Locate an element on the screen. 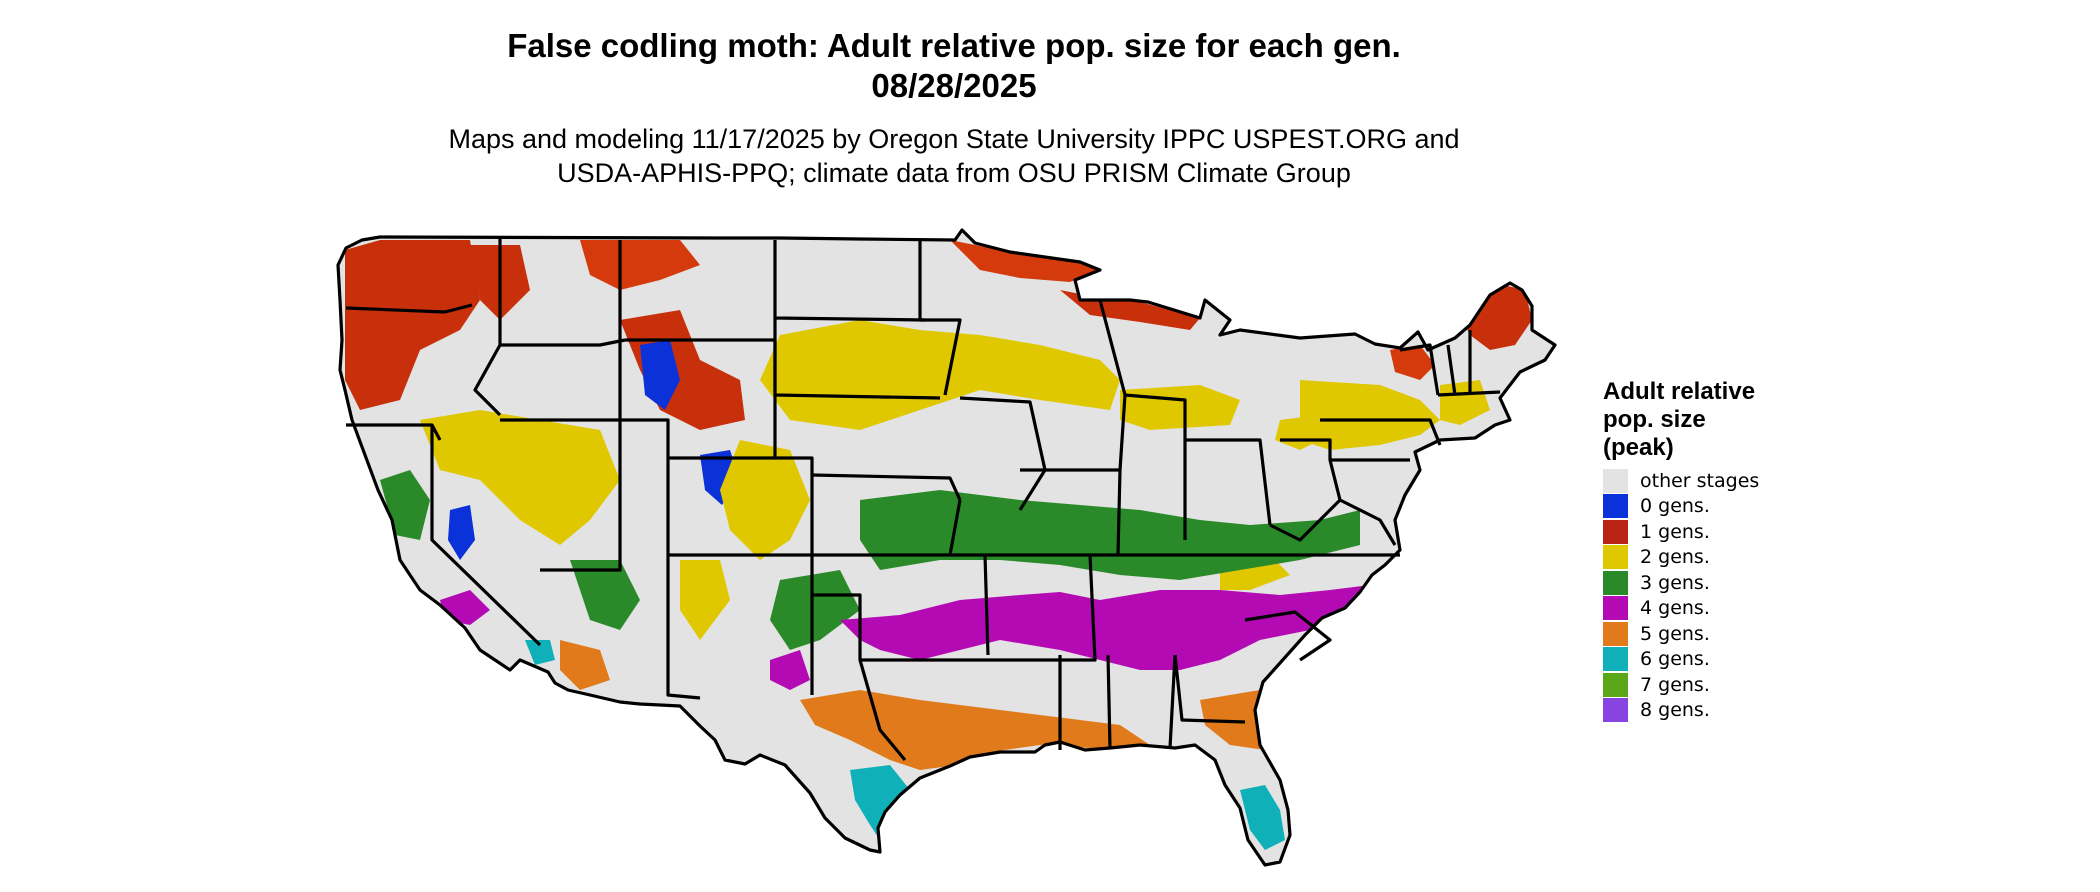  legend-label: other stages is located at coordinates (1700, 480).